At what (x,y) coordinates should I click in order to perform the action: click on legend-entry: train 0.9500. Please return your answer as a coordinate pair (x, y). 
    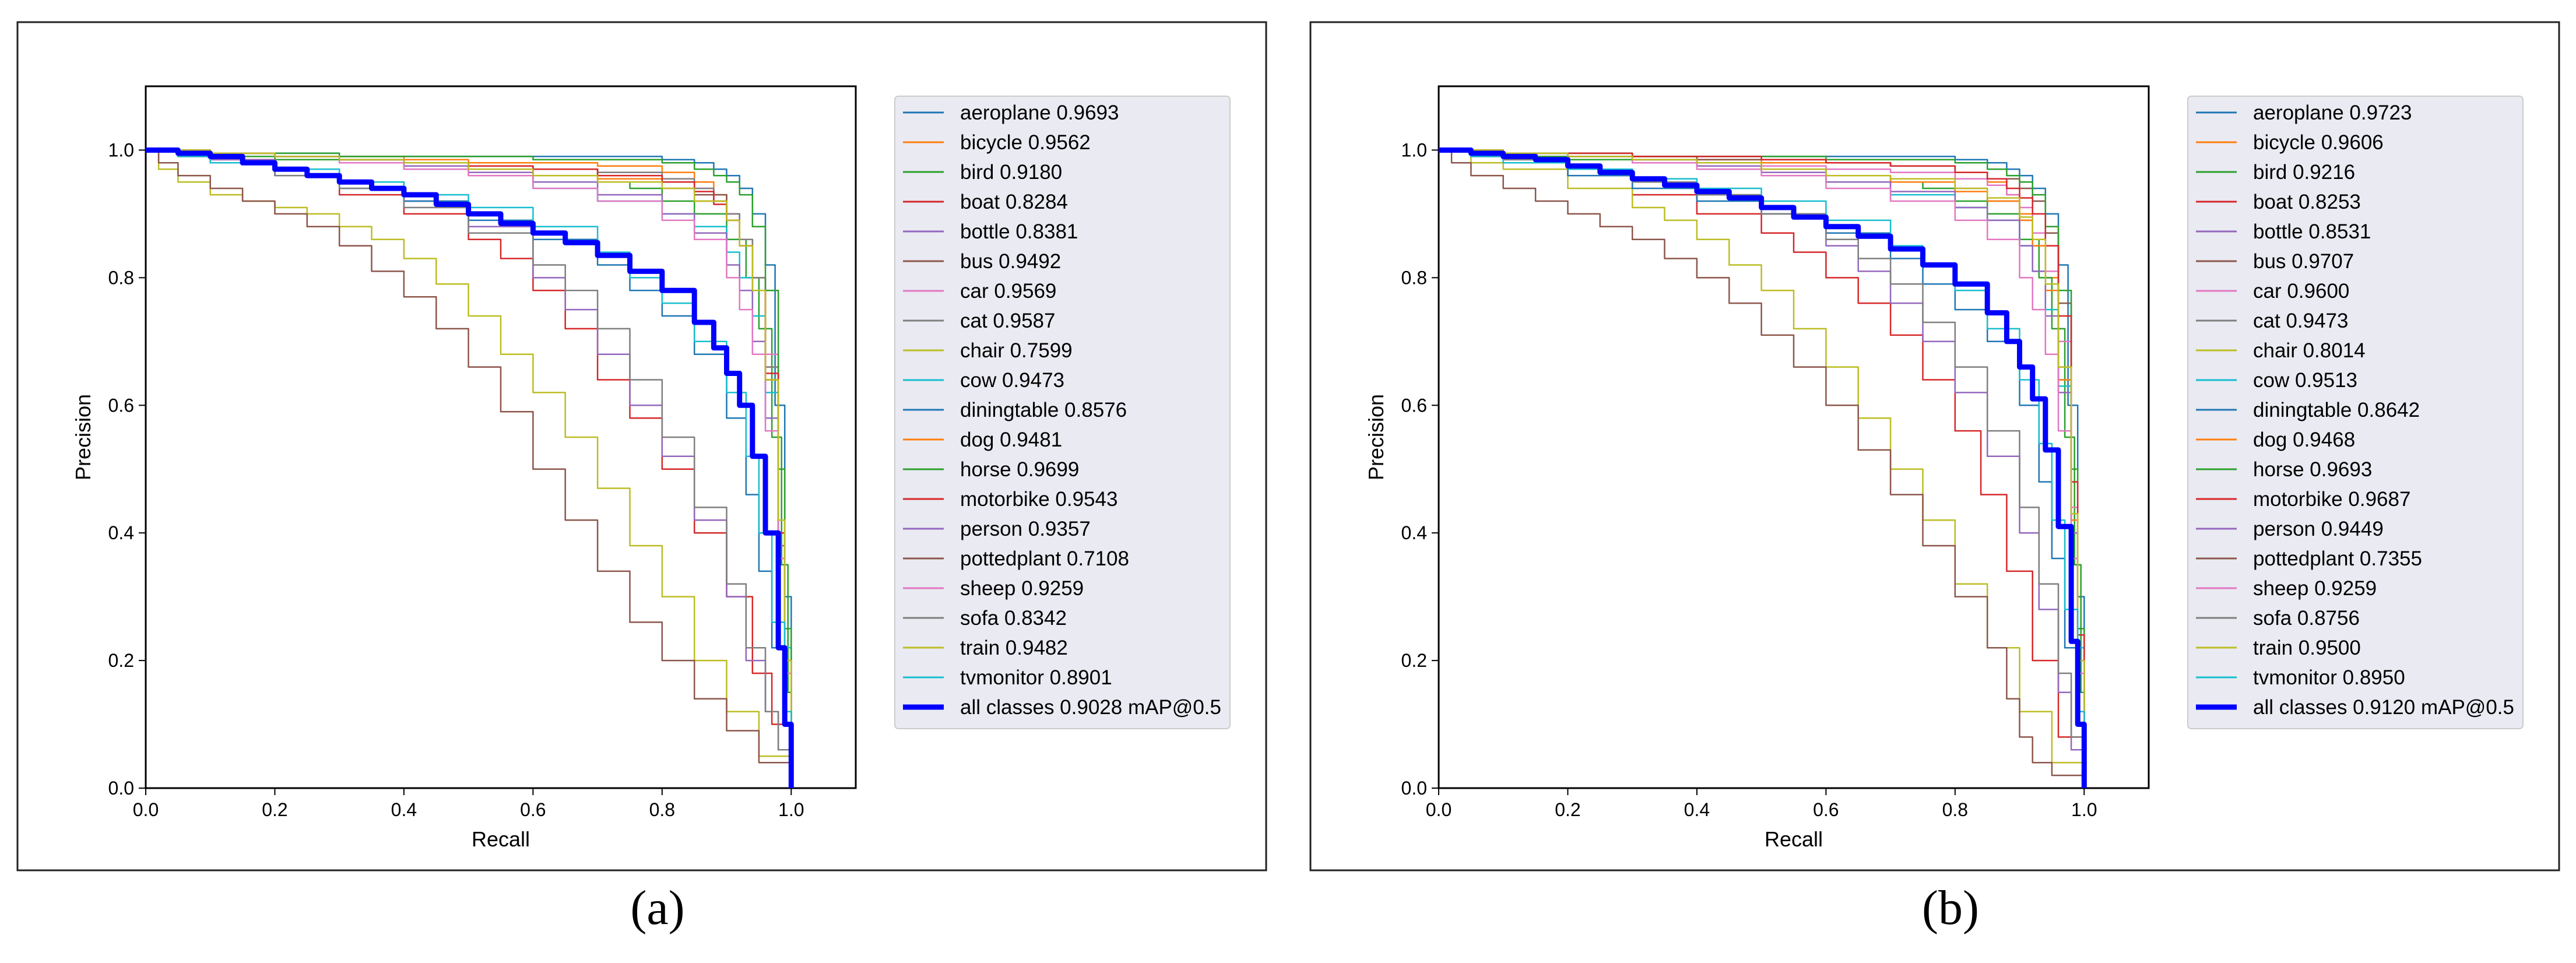
    Looking at the image, I should click on (2307, 648).